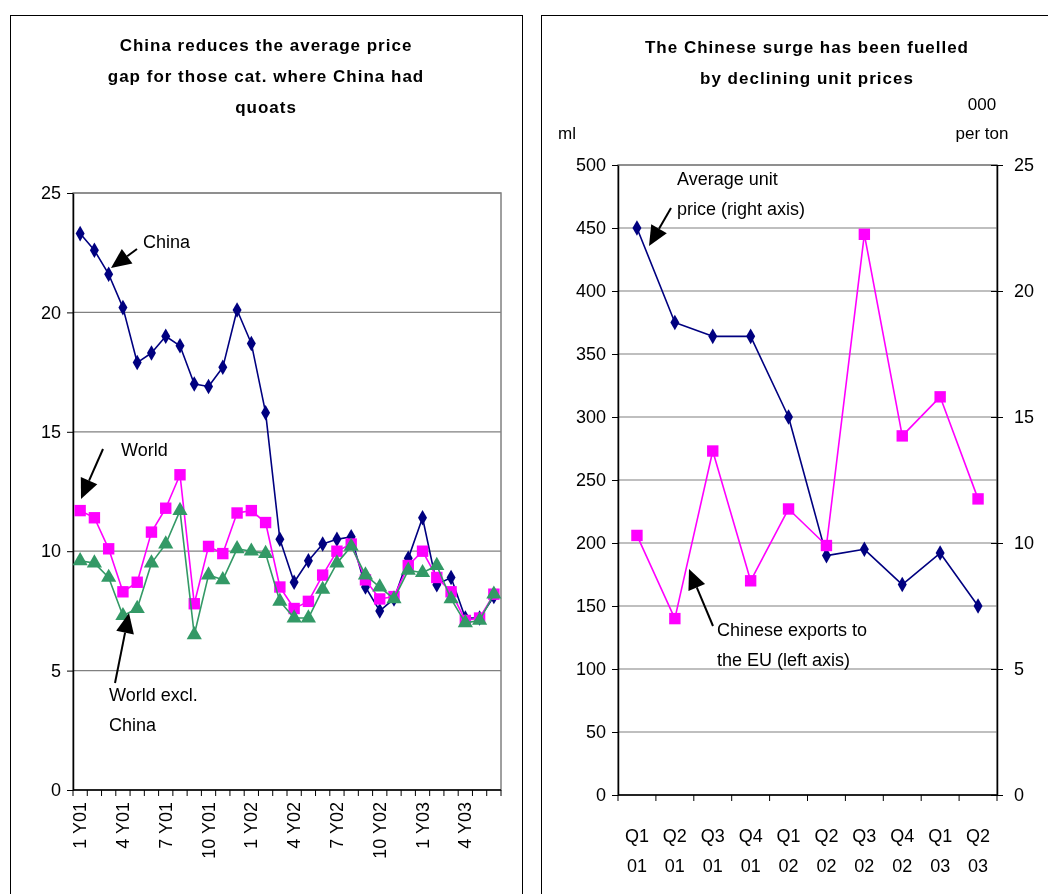 Image resolution: width=1048 pixels, height=894 pixels. I want to click on y-tick-label: 500, so click(590, 165).